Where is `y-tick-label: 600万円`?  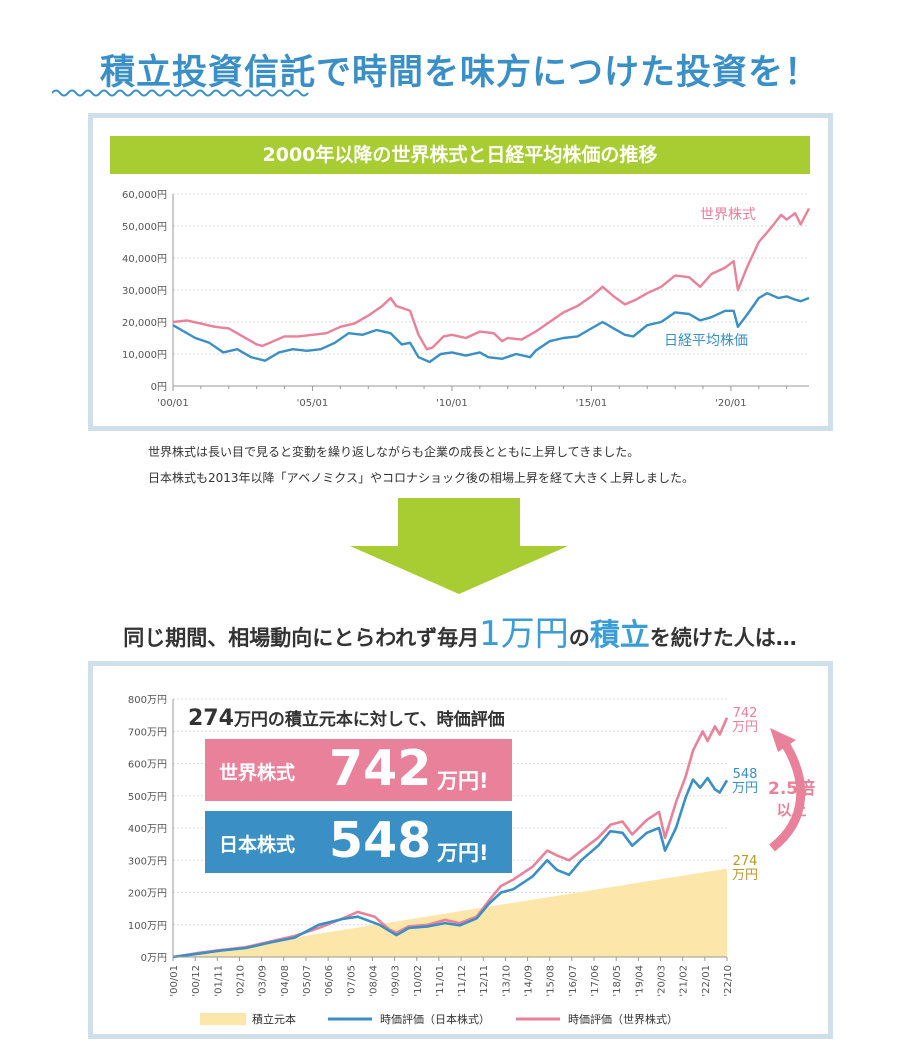 y-tick-label: 600万円 is located at coordinates (147, 765).